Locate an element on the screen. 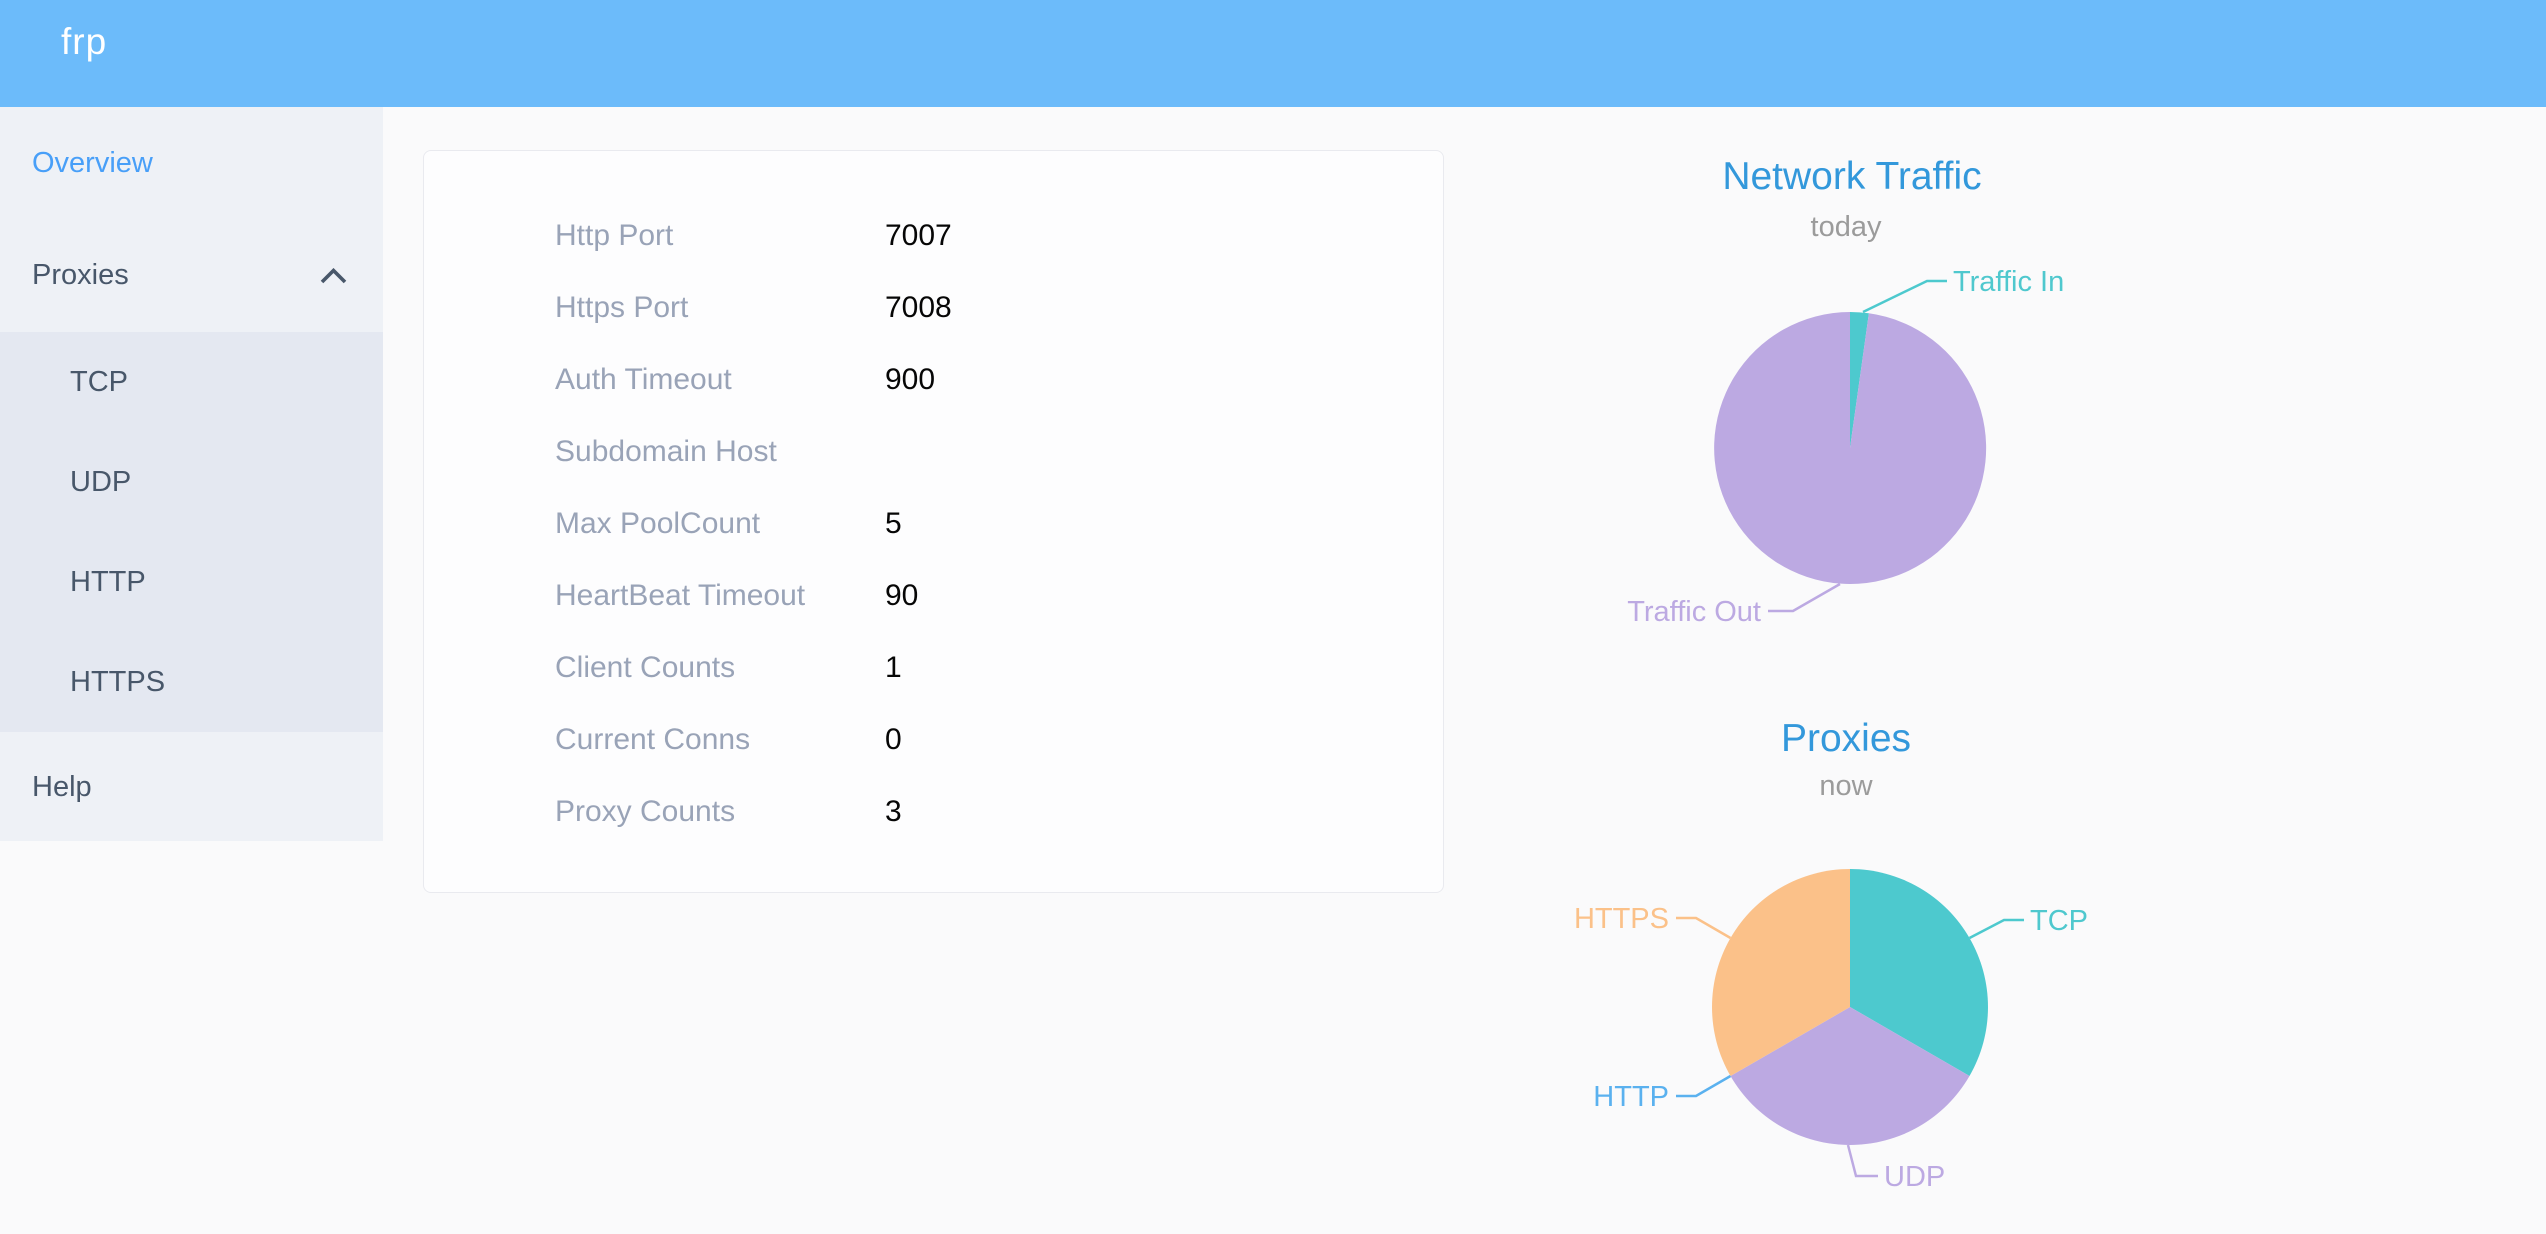 This screenshot has height=1234, width=2546. proxies-chart: Proxies now TCP UDP HTTP HTTPS is located at coordinates (1831, 955).